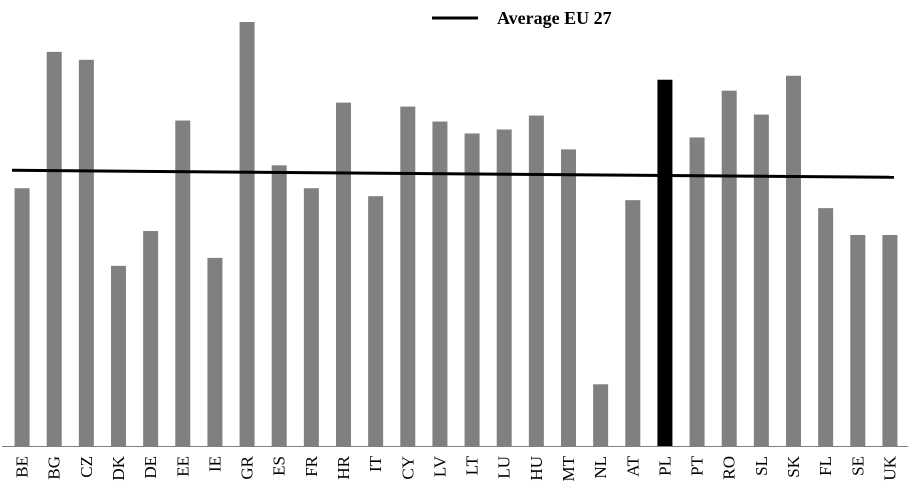  What do you see at coordinates (568, 468) in the screenshot?
I see `x-tick-label-mt: MT` at bounding box center [568, 468].